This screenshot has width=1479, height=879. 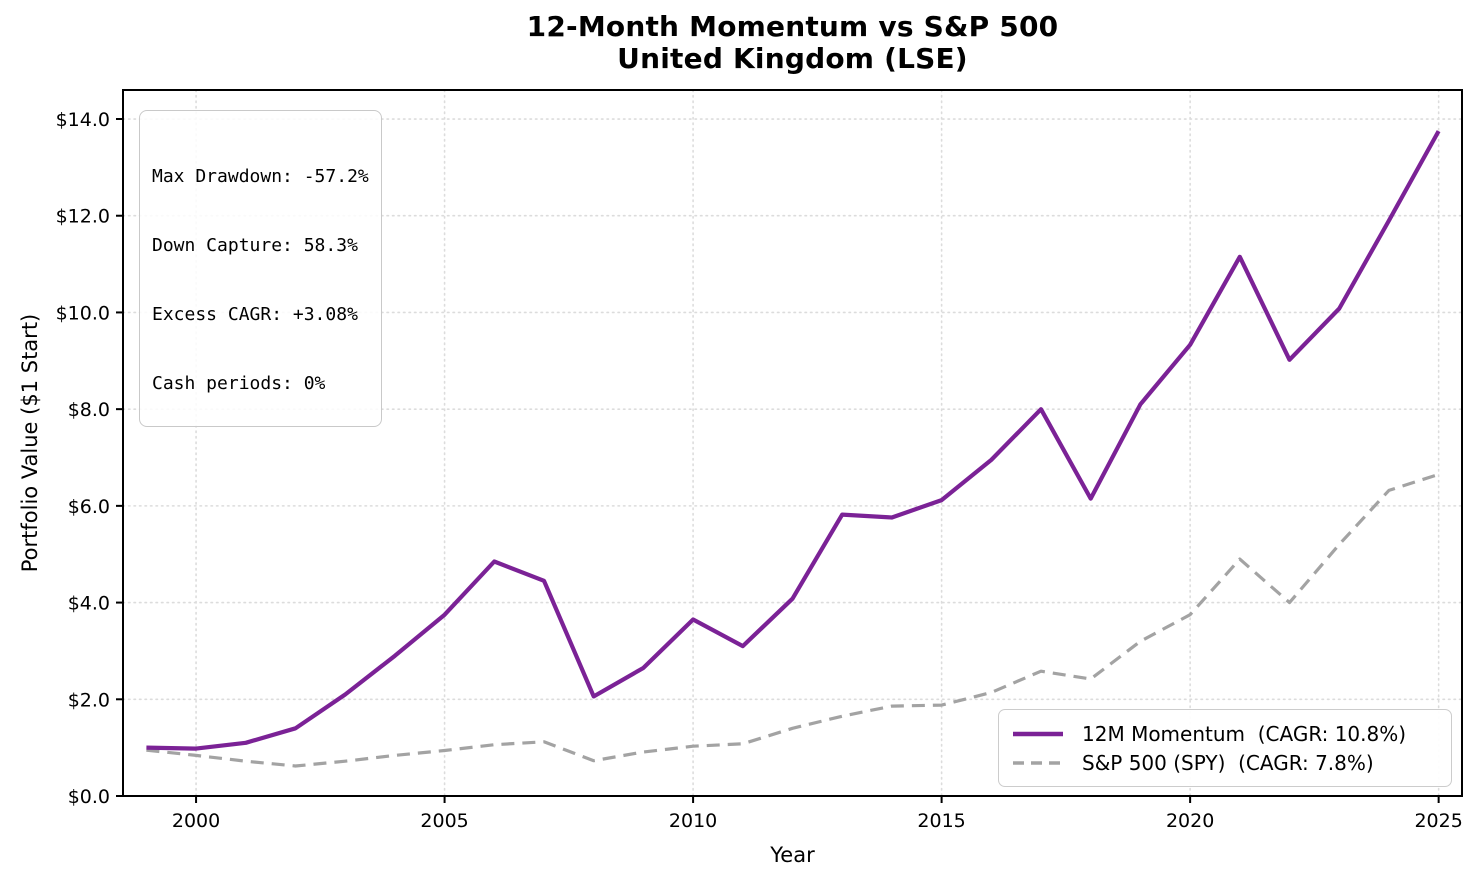 What do you see at coordinates (255, 314) in the screenshot?
I see `stat-excess-cagr: Excess CAGR: +3.08%` at bounding box center [255, 314].